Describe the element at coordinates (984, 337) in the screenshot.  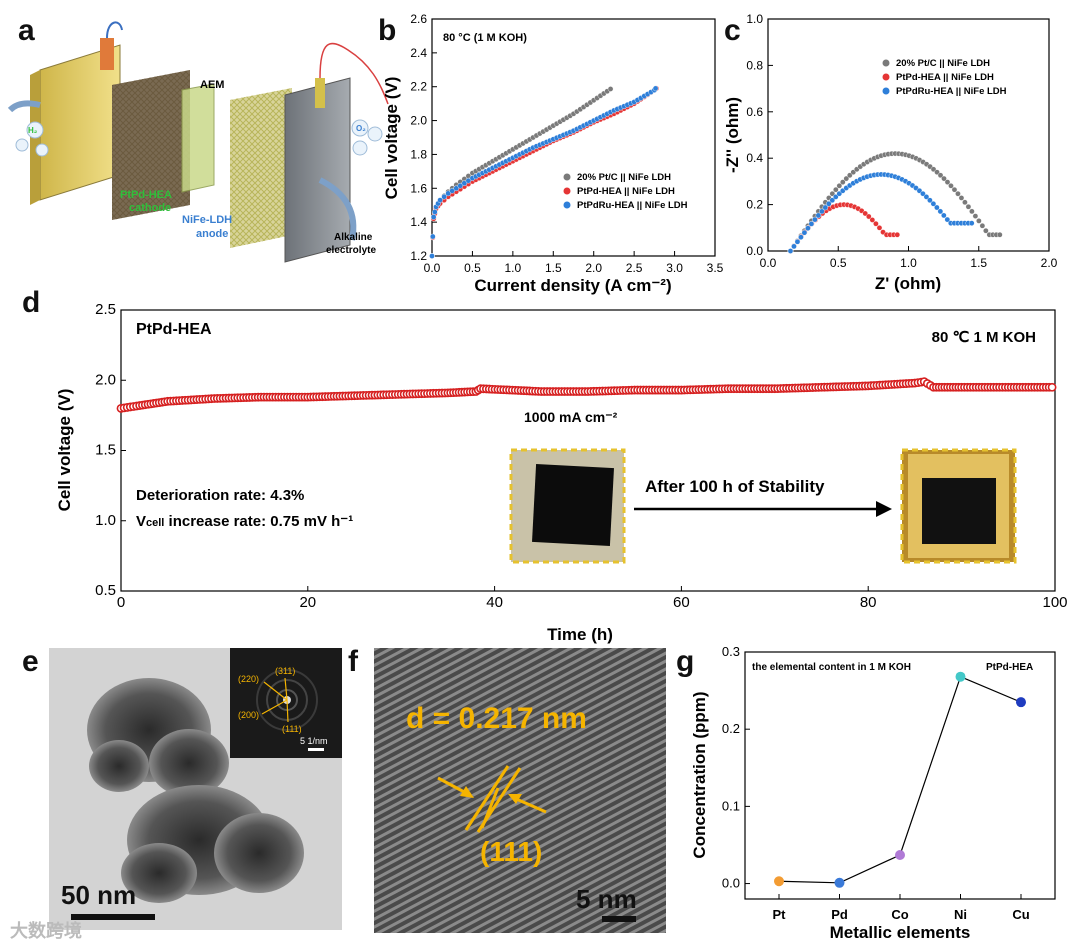
I see `chart-d-condition: 80 ℃ 1 M KOH` at that location.